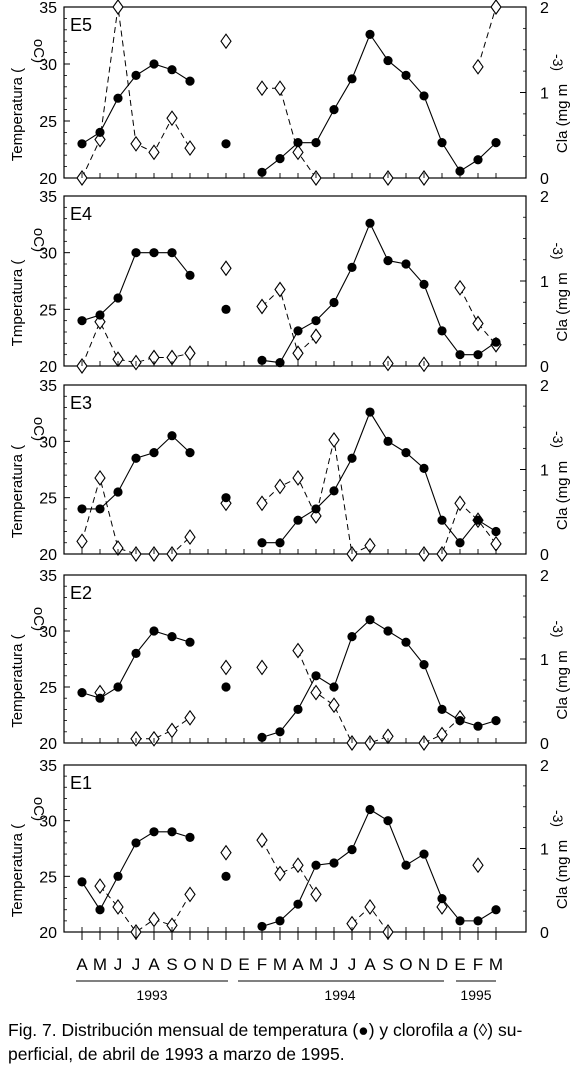  Describe the element at coordinates (544, 94) in the screenshot. I see `right-tick-label: 1` at that location.